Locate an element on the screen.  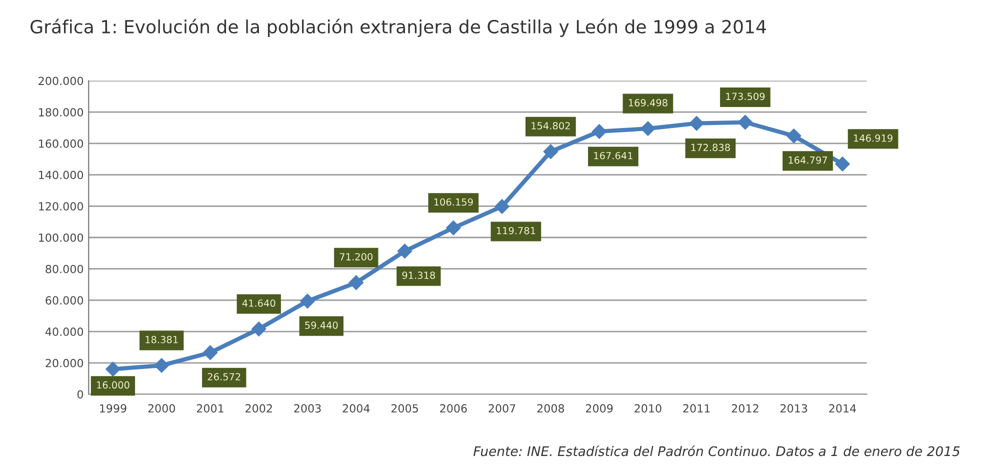
x-tick-label: 2002 is located at coordinates (259, 408).